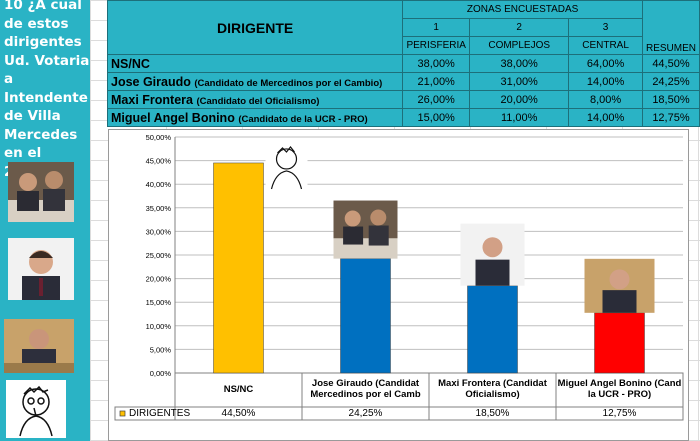  I want to click on cell: 20,00%, so click(519, 99).